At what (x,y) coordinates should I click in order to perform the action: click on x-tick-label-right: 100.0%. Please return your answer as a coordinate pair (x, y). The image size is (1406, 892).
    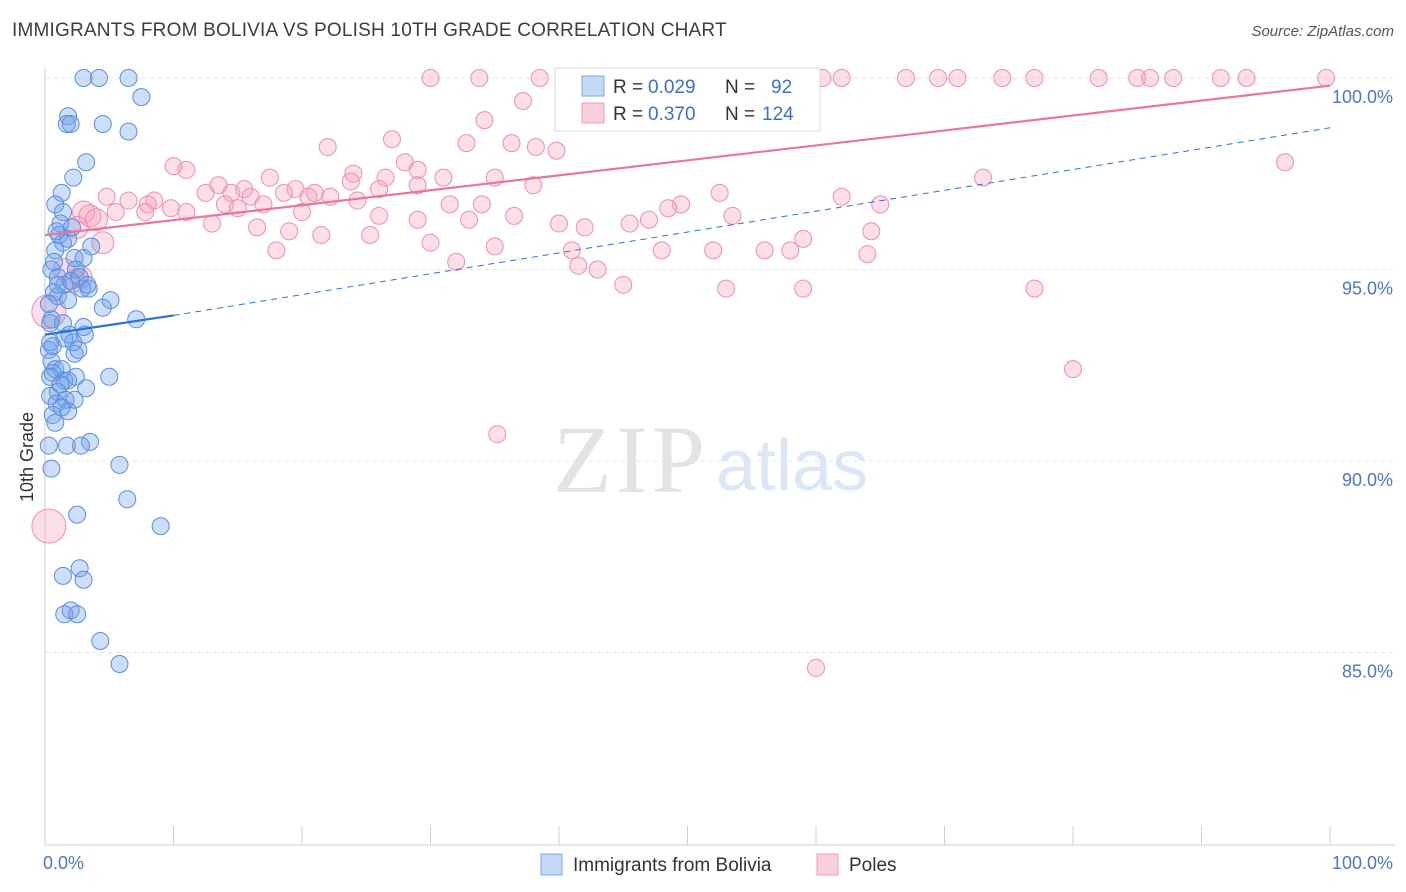
    Looking at the image, I should click on (1362, 863).